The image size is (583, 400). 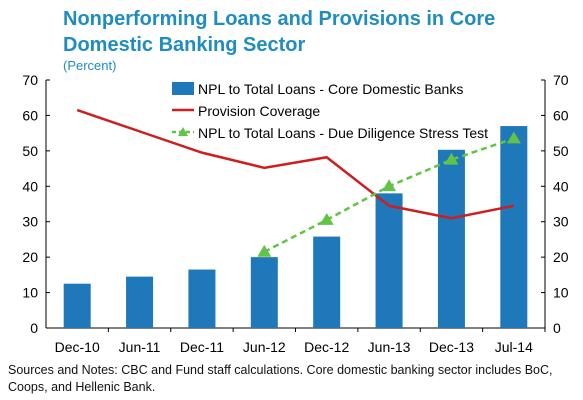 What do you see at coordinates (183, 88) in the screenshot?
I see `legend-swatch-bar` at bounding box center [183, 88].